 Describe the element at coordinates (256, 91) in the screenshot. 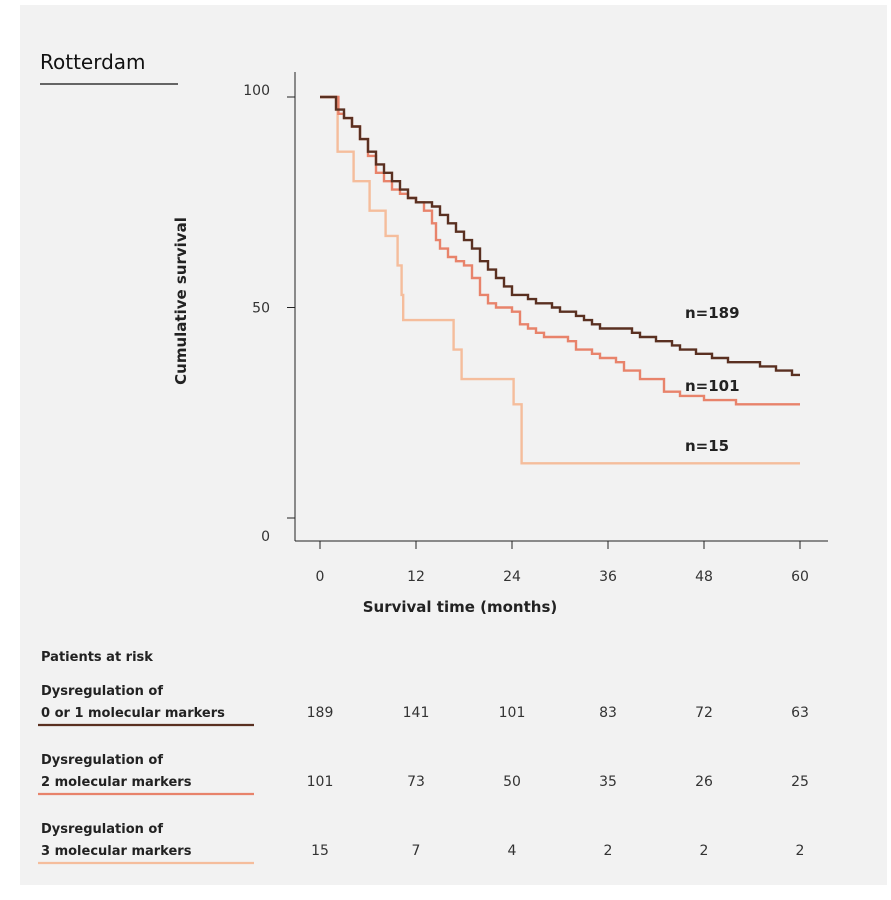

I see `y-tick-label: 100` at that location.